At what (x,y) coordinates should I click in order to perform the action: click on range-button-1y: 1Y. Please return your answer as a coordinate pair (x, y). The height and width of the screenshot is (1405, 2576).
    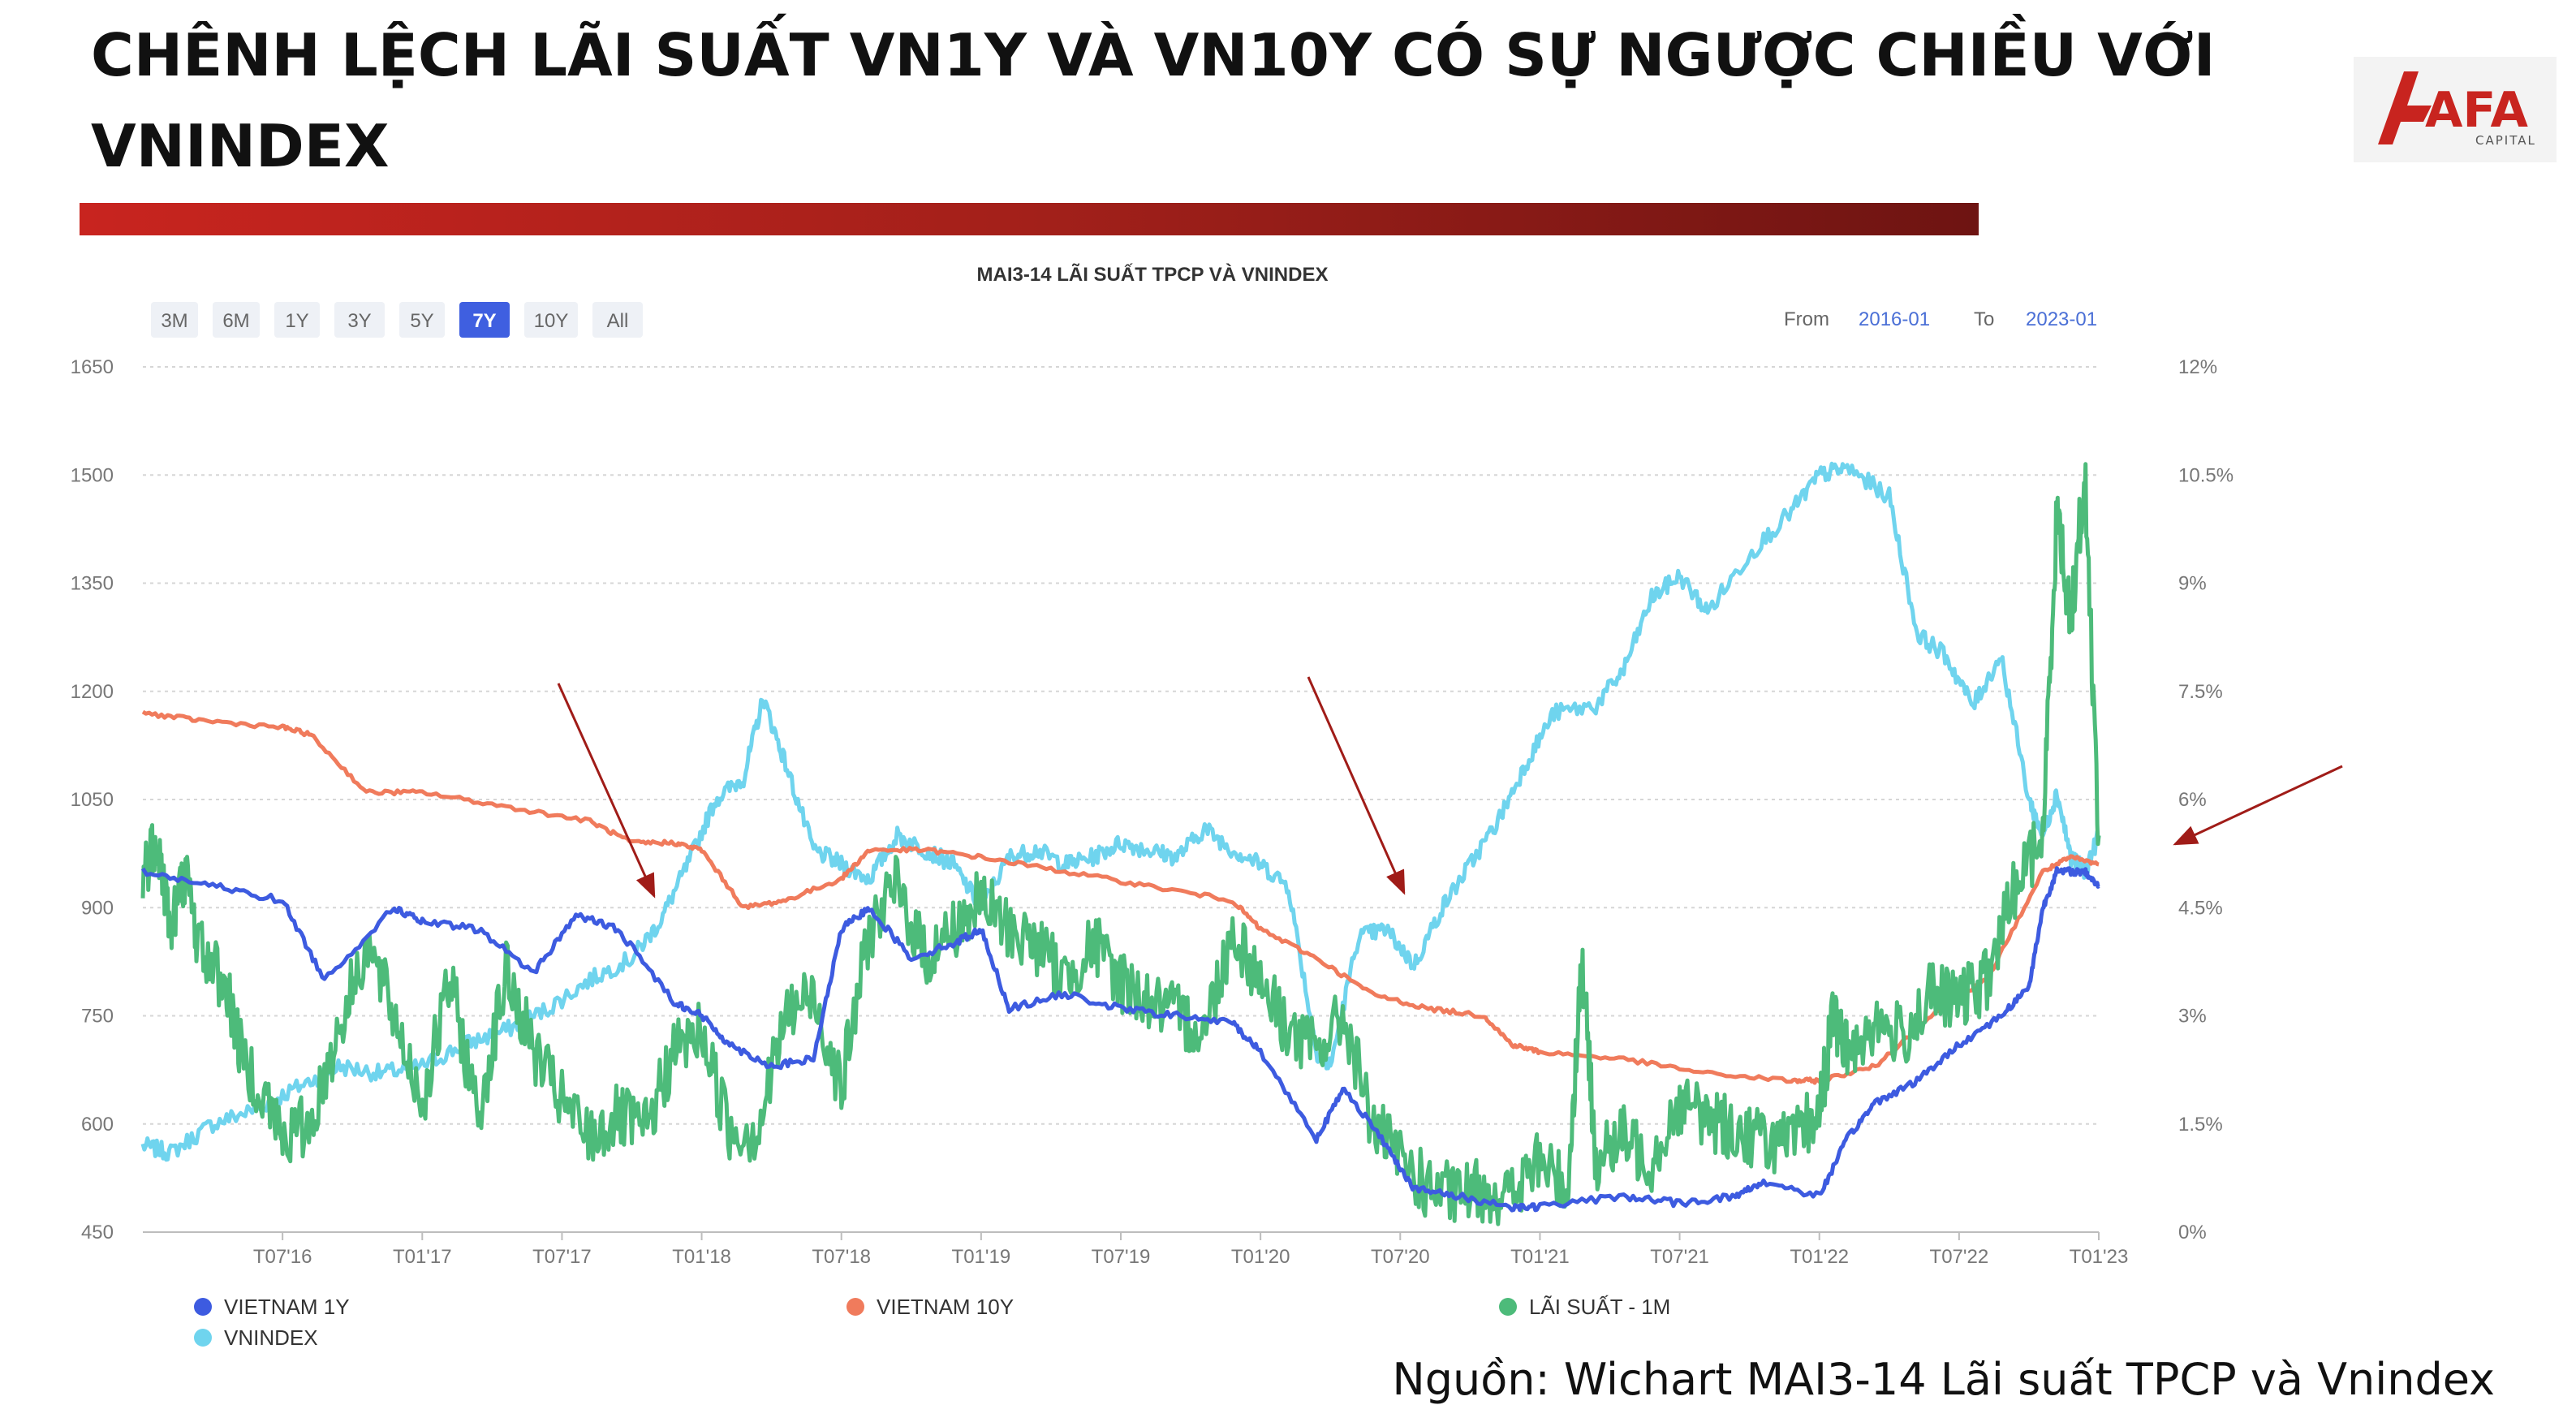
    Looking at the image, I should click on (297, 320).